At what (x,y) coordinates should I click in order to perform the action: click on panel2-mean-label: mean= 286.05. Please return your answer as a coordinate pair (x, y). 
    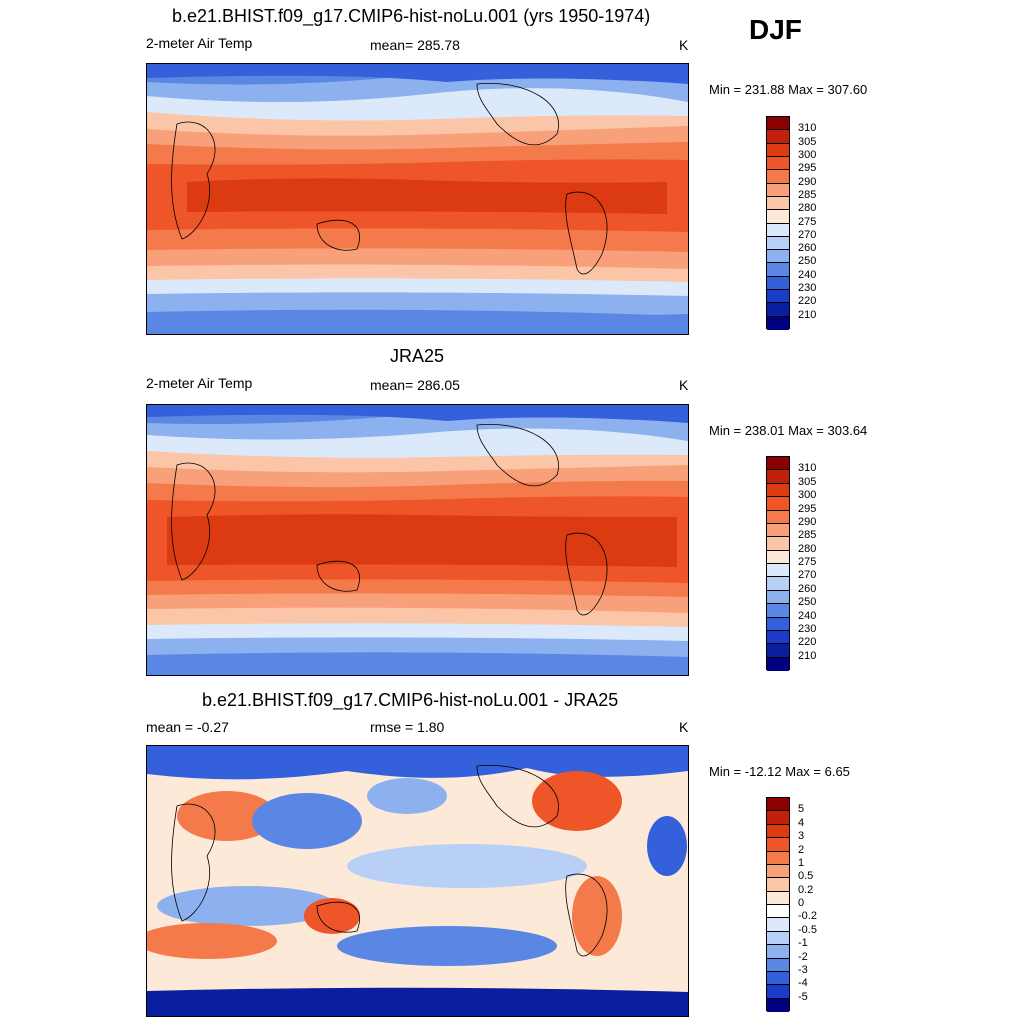
    Looking at the image, I should click on (415, 385).